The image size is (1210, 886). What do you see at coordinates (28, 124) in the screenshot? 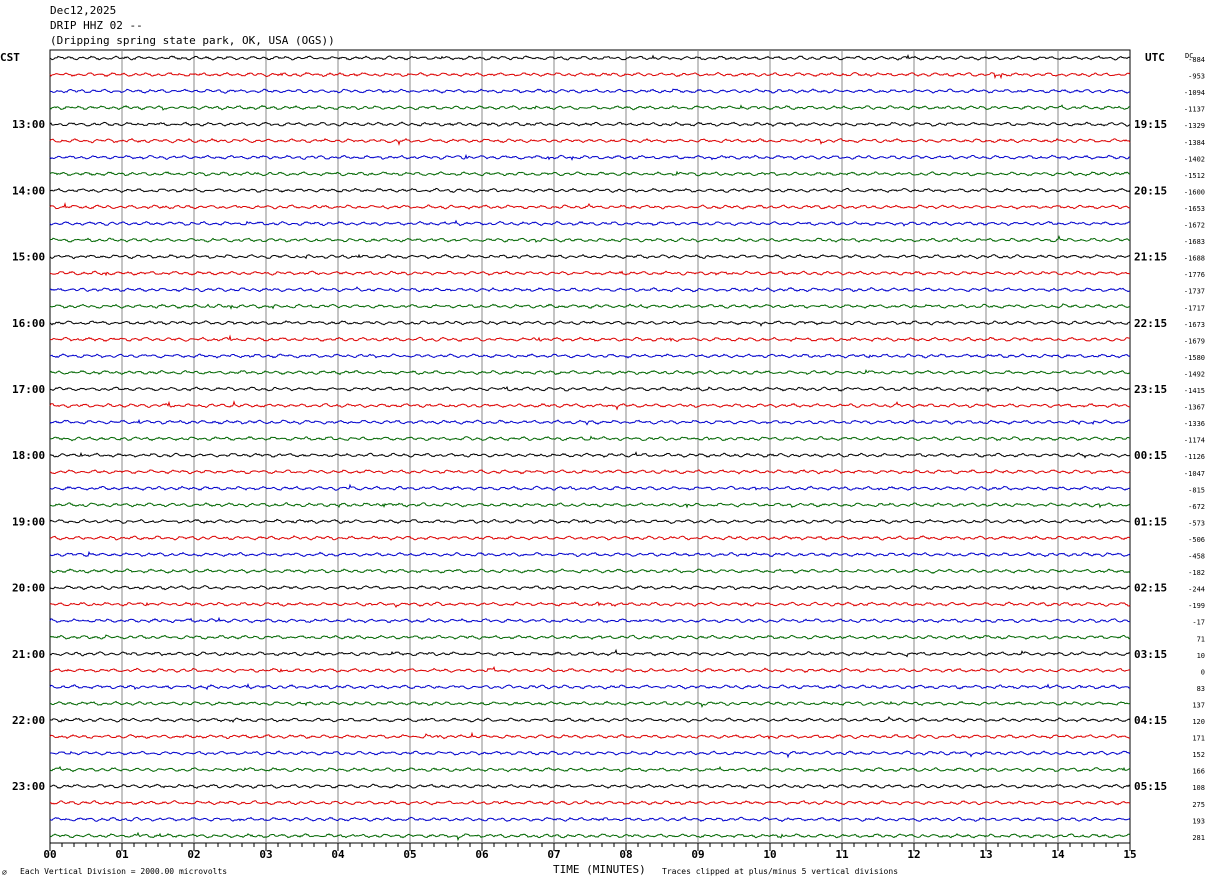
I see `left-hour-label: 13:00` at bounding box center [28, 124].